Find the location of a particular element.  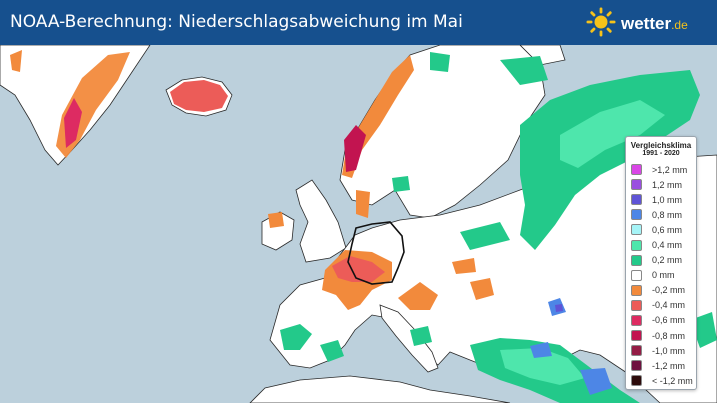

legend-period: 1991 - 2020 is located at coordinates (661, 153).